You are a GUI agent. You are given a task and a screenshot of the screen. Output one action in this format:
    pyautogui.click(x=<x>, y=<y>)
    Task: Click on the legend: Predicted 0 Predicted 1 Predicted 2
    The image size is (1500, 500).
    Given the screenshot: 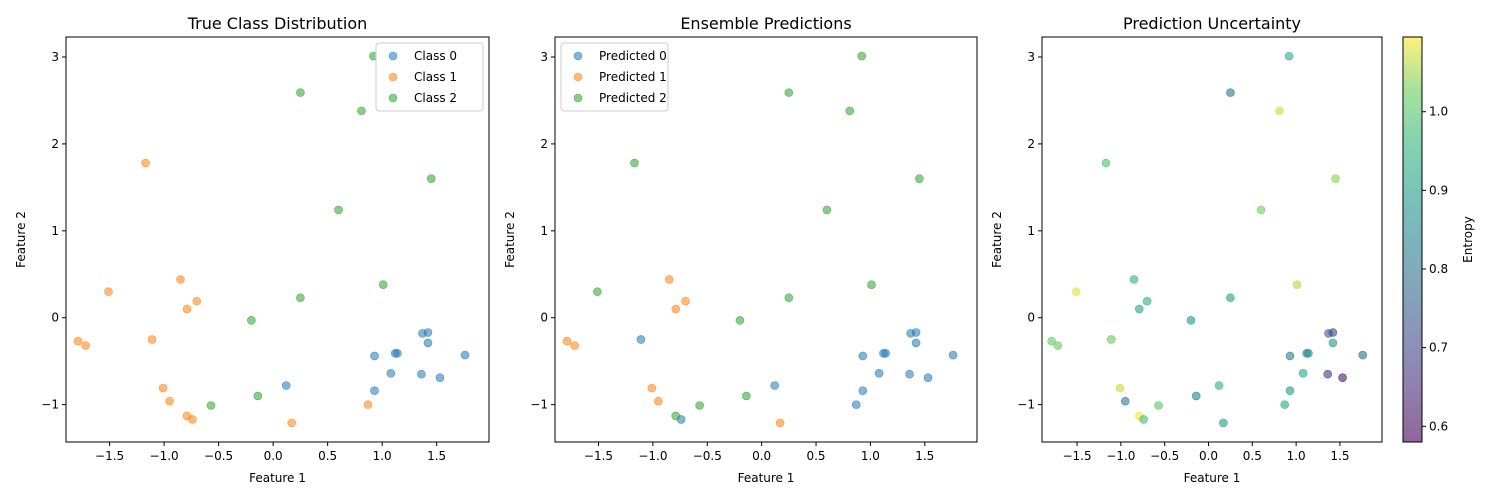 What is the action you would take?
    pyautogui.click(x=614, y=77)
    